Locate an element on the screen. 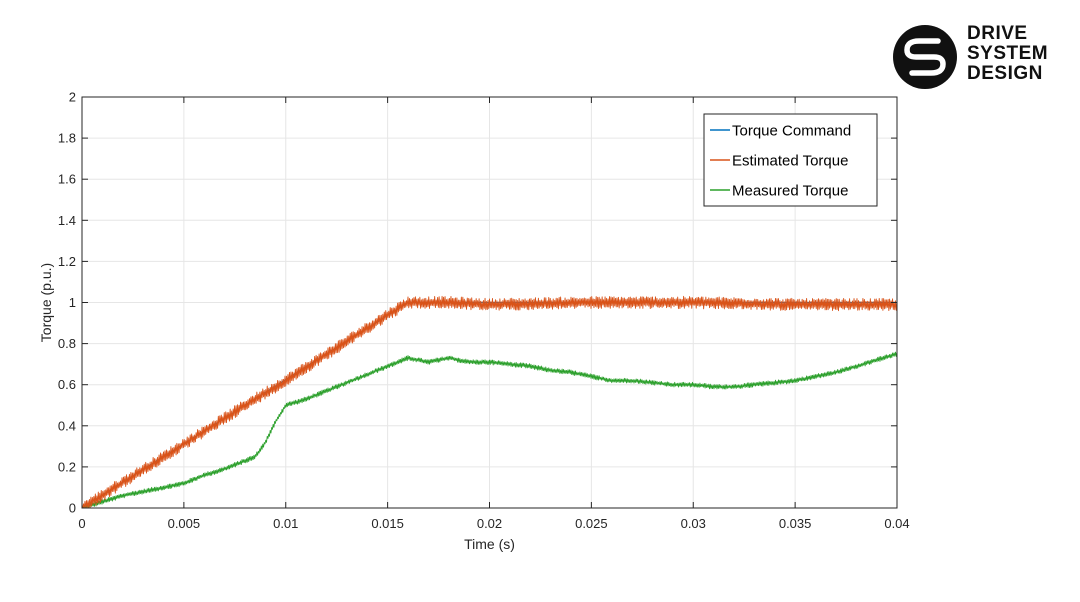  legend-label-estimated-torque: Estimated Torque is located at coordinates (790, 161).